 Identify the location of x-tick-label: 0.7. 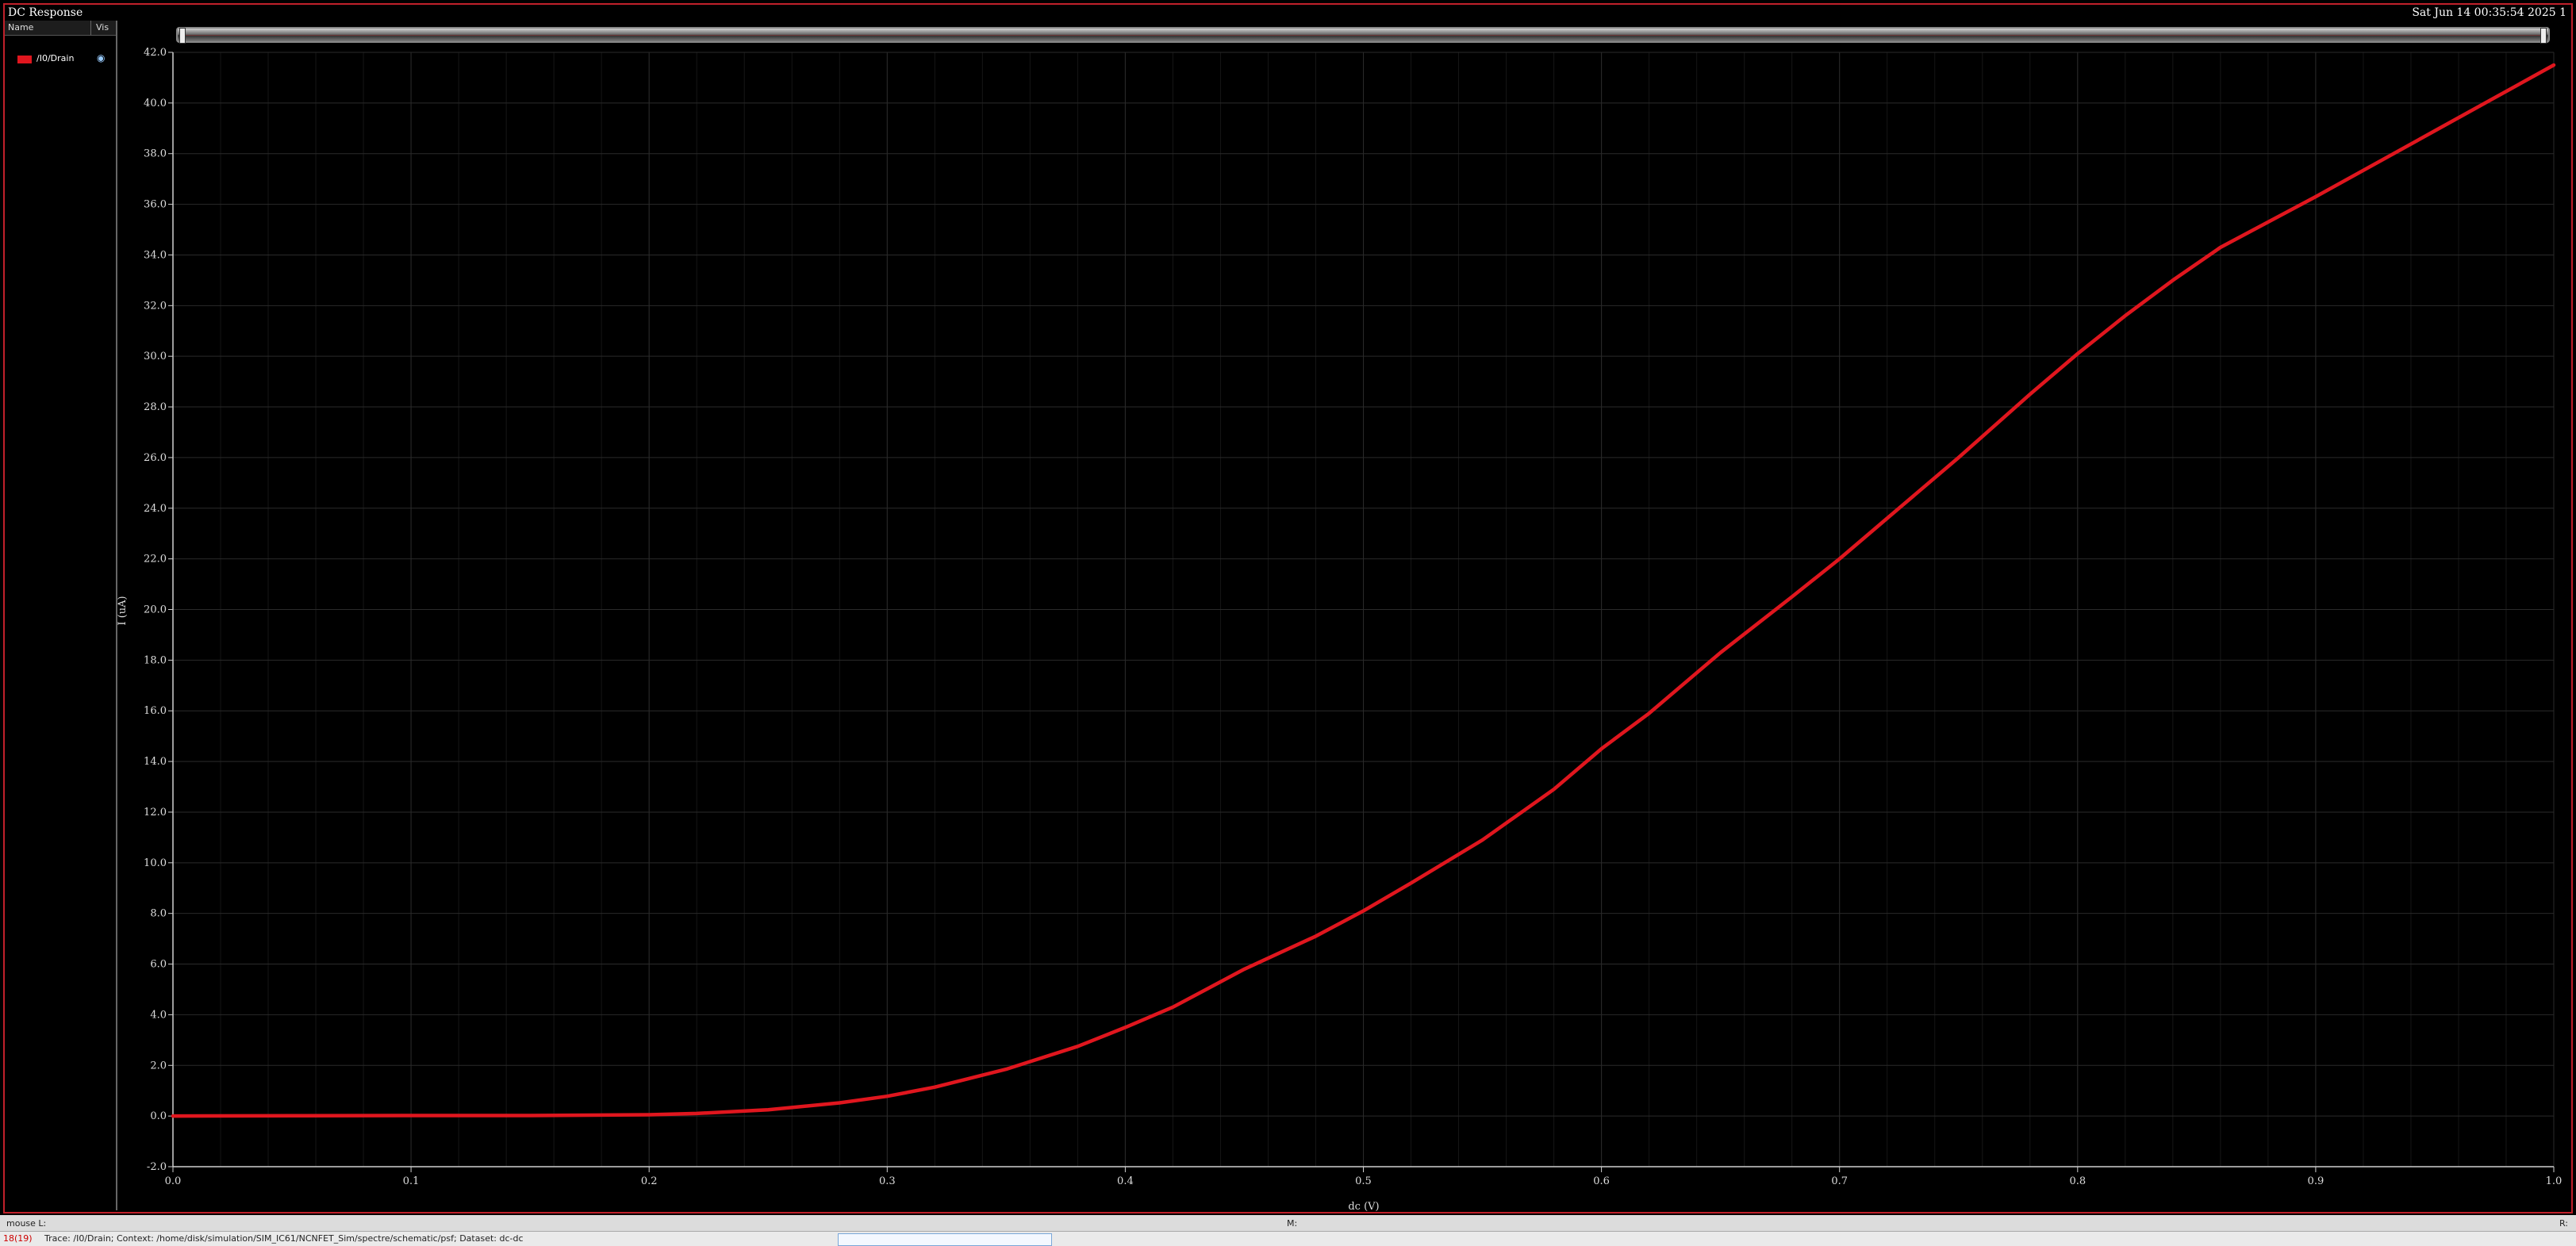
(1840, 1181).